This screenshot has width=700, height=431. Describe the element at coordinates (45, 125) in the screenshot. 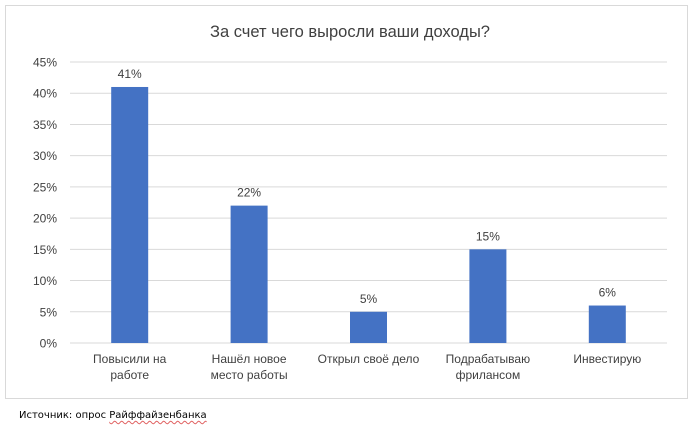

I see `y-tick-label: 35%` at that location.